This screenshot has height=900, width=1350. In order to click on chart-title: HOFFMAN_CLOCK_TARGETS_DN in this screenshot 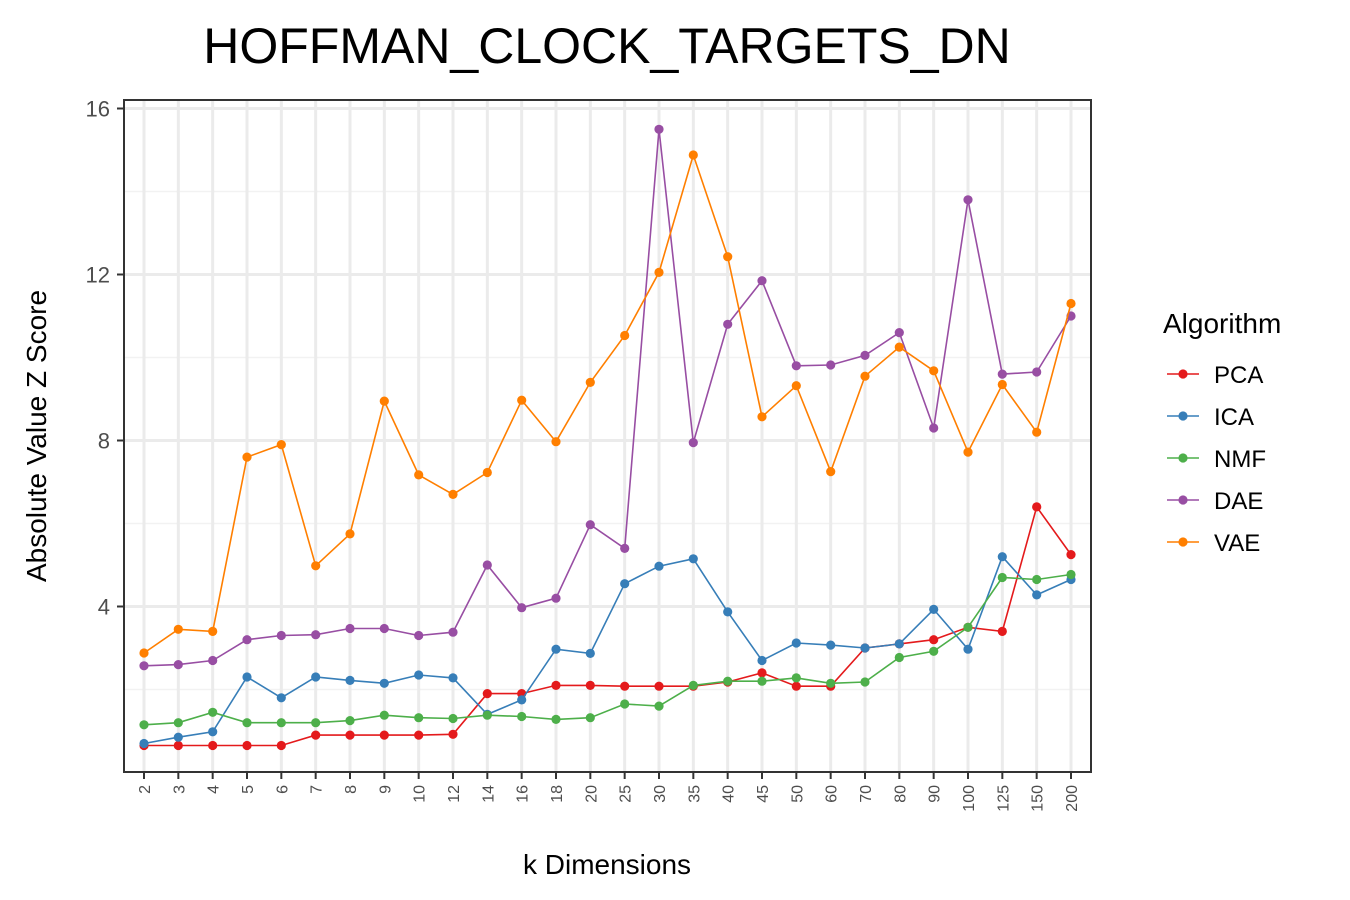, I will do `click(607, 46)`.